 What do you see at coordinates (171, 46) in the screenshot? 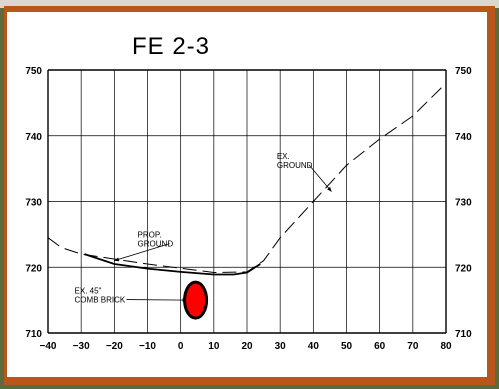
I see `plot-title: FE 2-3` at bounding box center [171, 46].